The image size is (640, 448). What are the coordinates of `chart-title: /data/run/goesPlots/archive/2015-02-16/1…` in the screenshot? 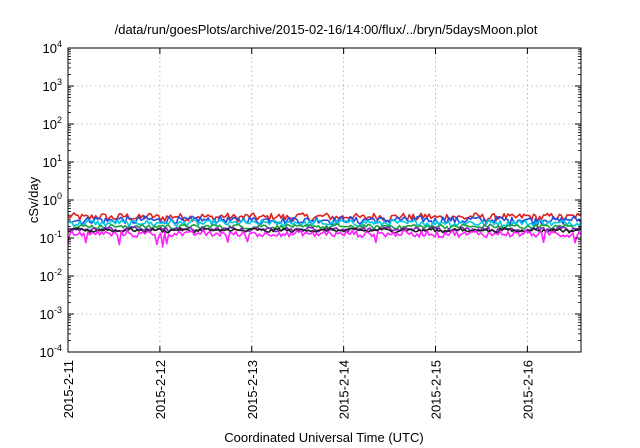 It's located at (326, 29).